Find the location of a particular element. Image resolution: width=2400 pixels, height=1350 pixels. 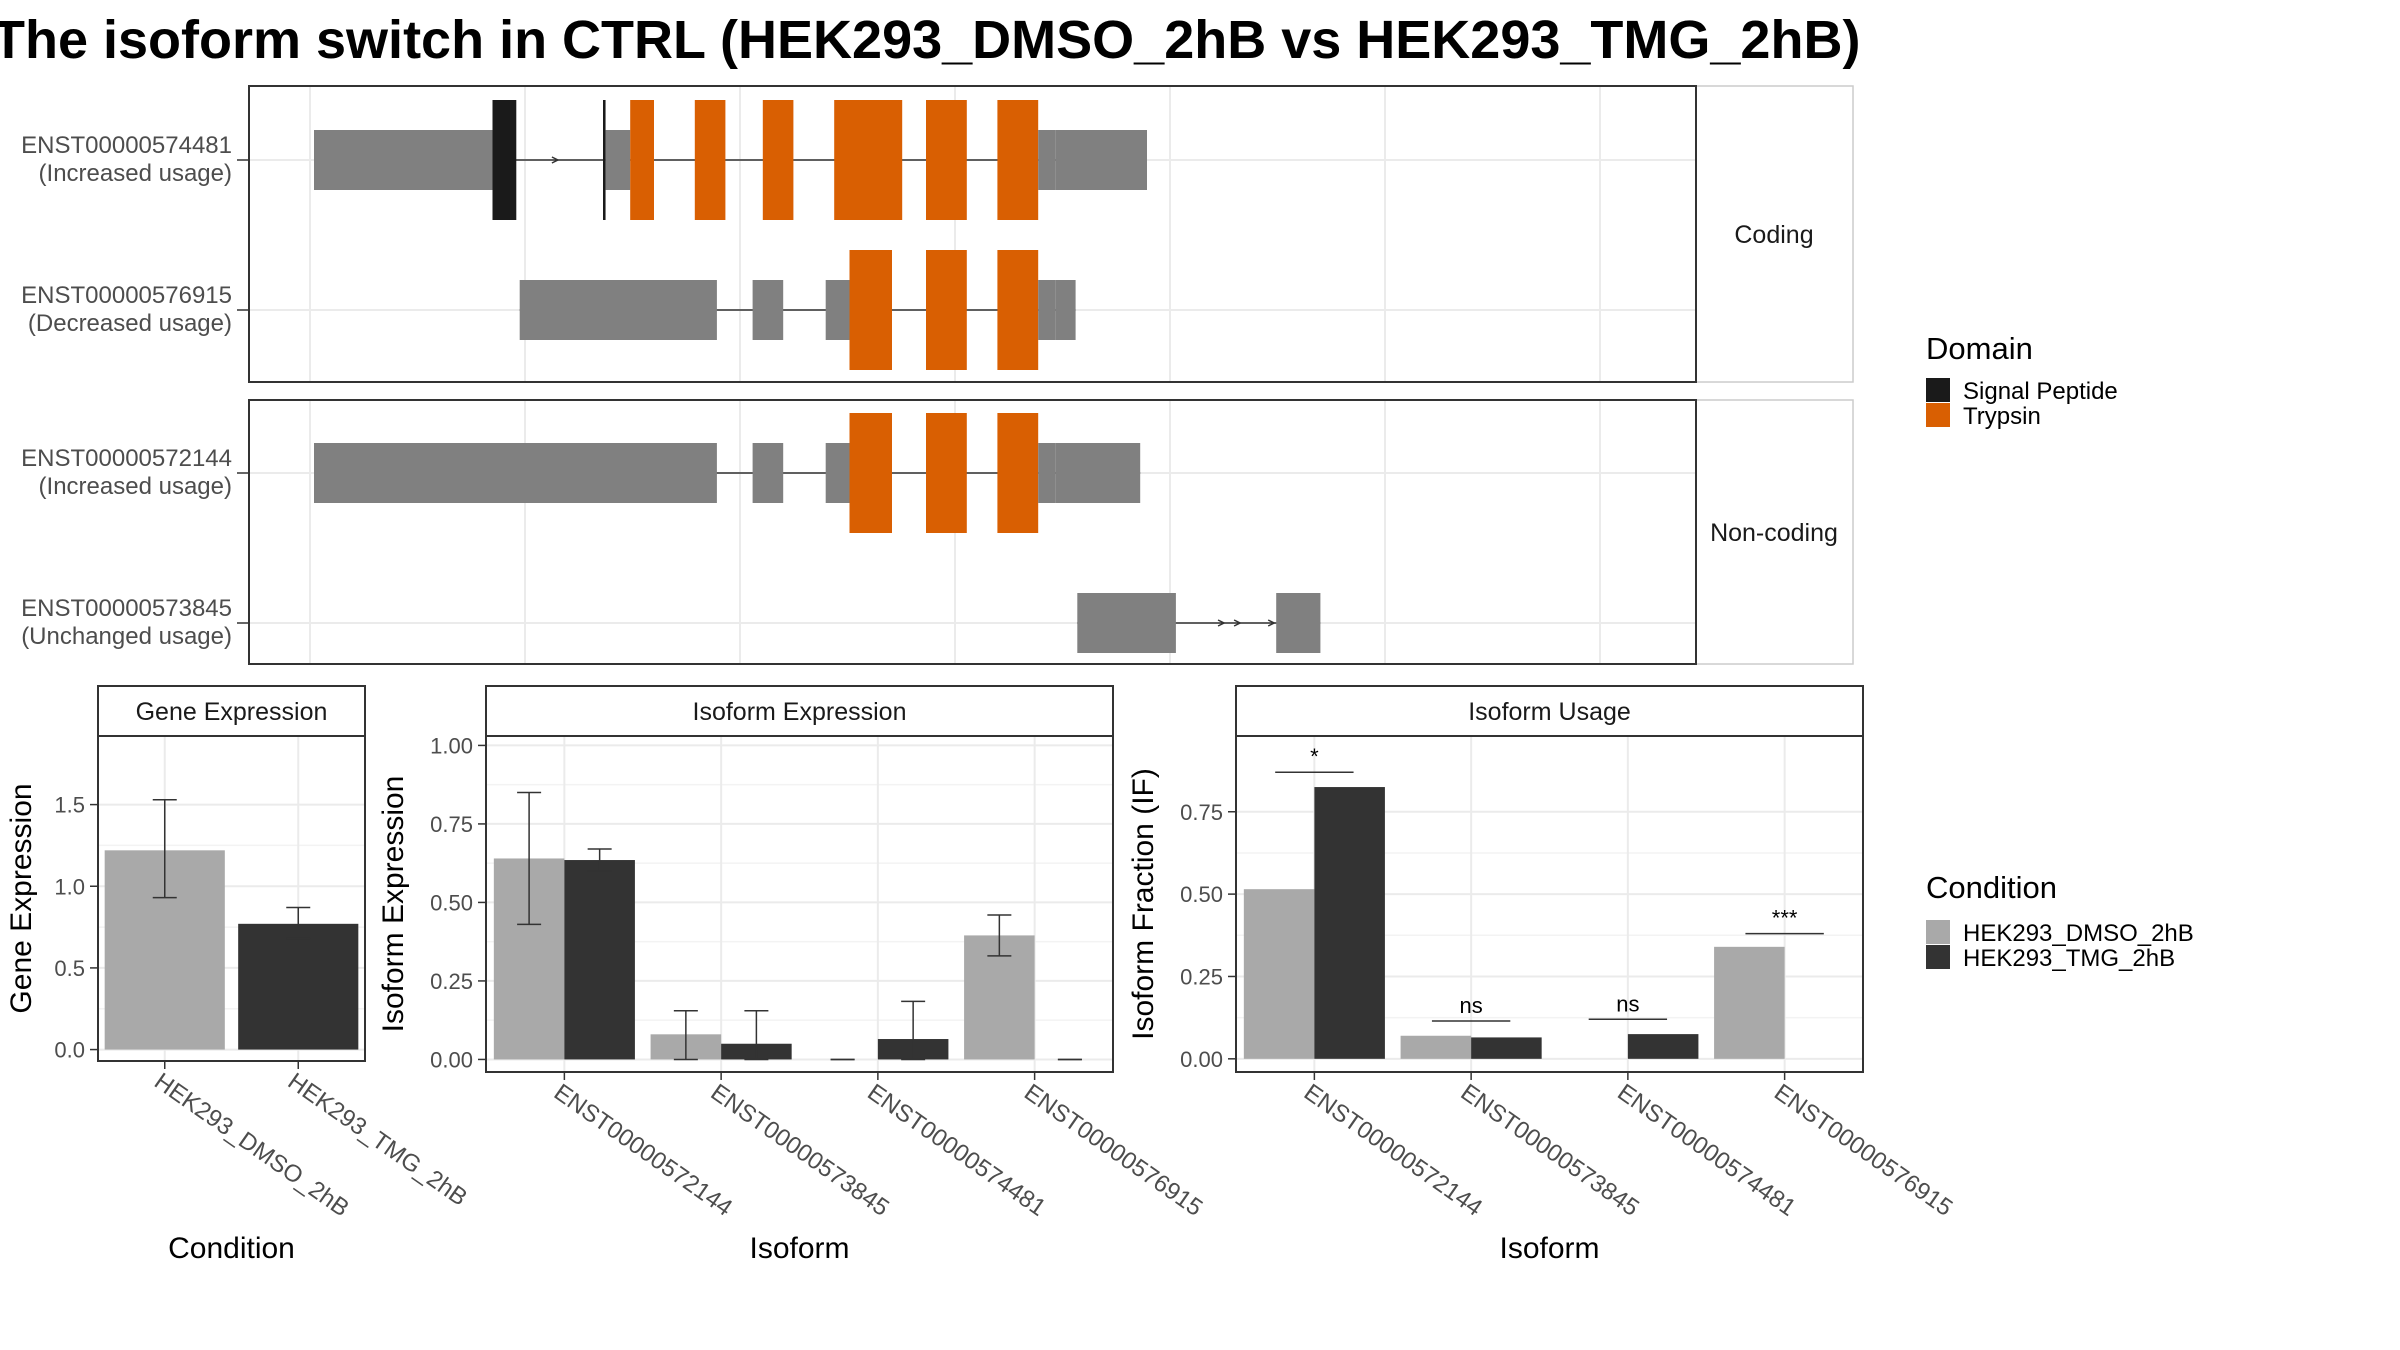

bar-panel-strip-label: Isoform Usage is located at coordinates (1549, 712).